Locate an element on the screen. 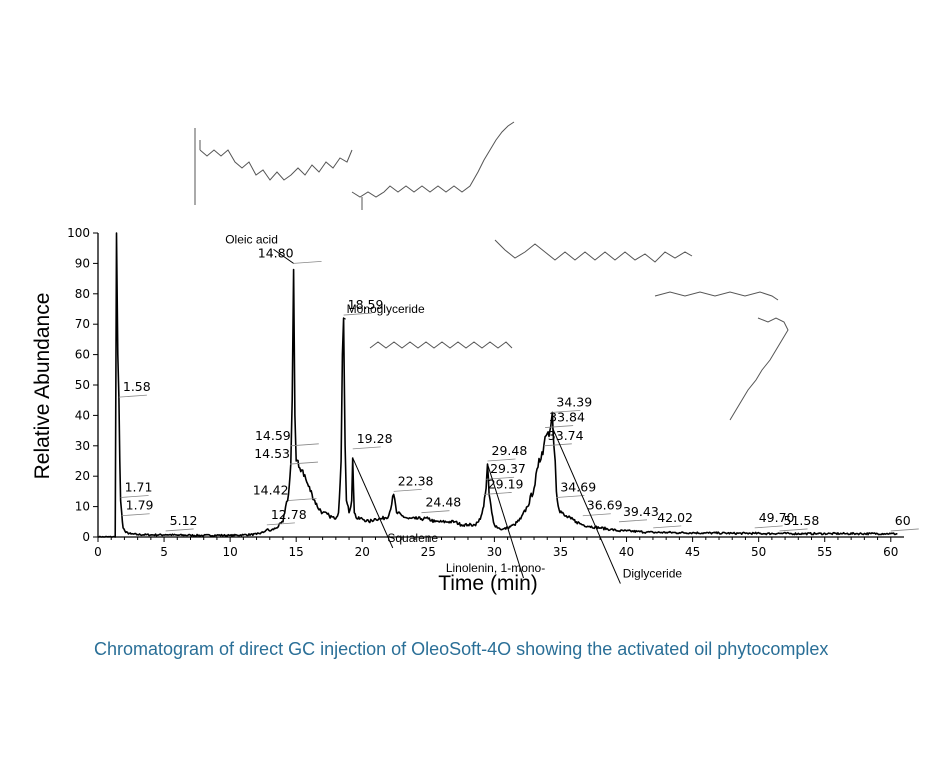 Image resolution: width=940 pixels, height=770 pixels. compound-label: Monoglyceride is located at coordinates (386, 309).